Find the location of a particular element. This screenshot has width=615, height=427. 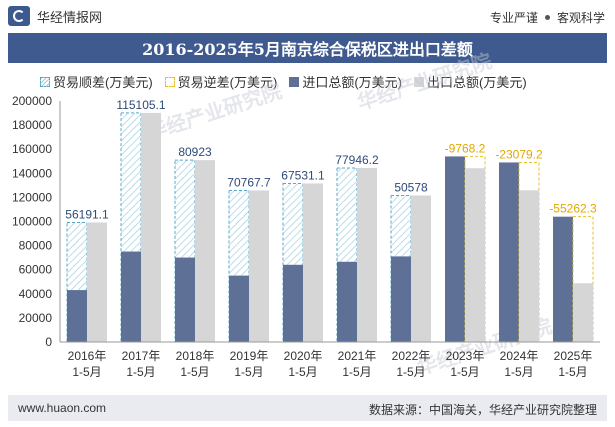

tagline-left: 专业严谨 is located at coordinates (513, 18).